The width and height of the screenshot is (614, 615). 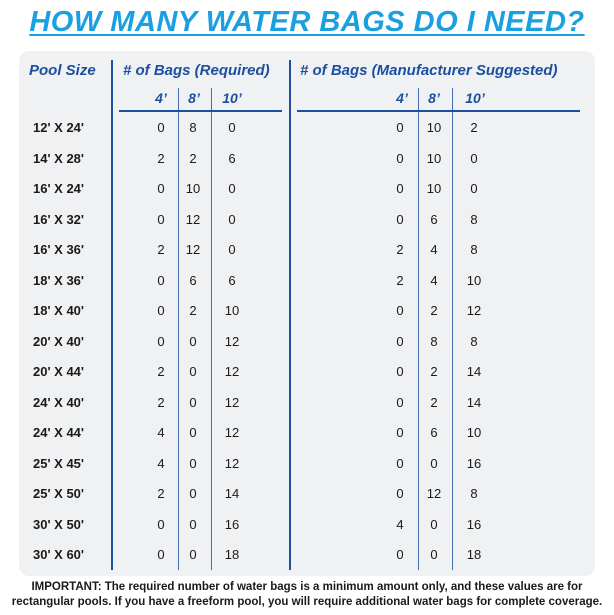 What do you see at coordinates (194, 98) in the screenshot?
I see `subheader-req-8: 8’` at bounding box center [194, 98].